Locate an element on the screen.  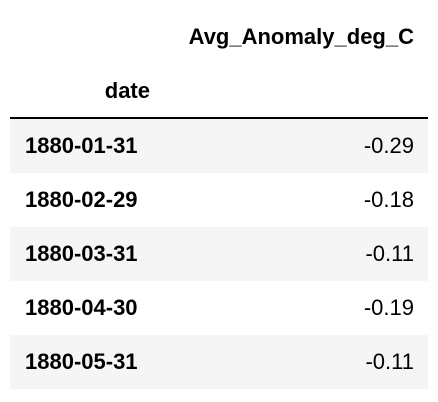
value-cell: -0.19 is located at coordinates (389, 308).